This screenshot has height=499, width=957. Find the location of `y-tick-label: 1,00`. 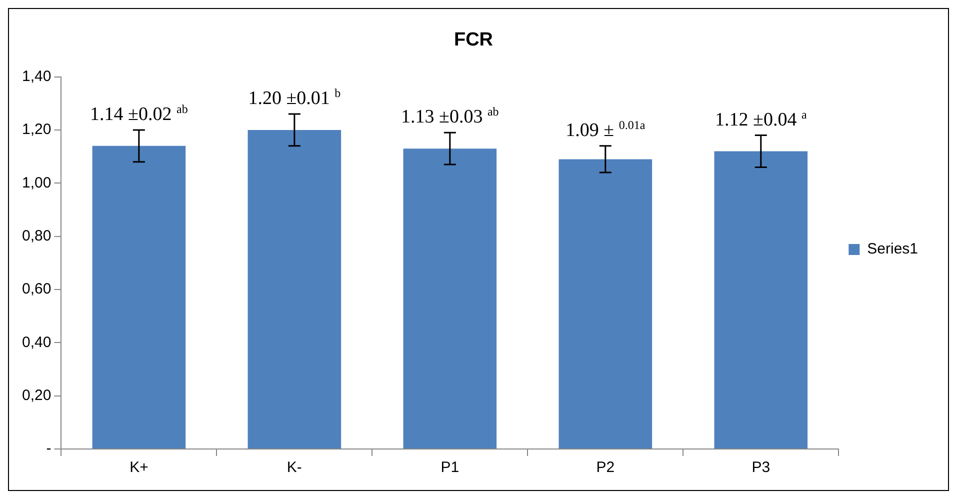

y-tick-label: 1,00 is located at coordinates (37, 183).